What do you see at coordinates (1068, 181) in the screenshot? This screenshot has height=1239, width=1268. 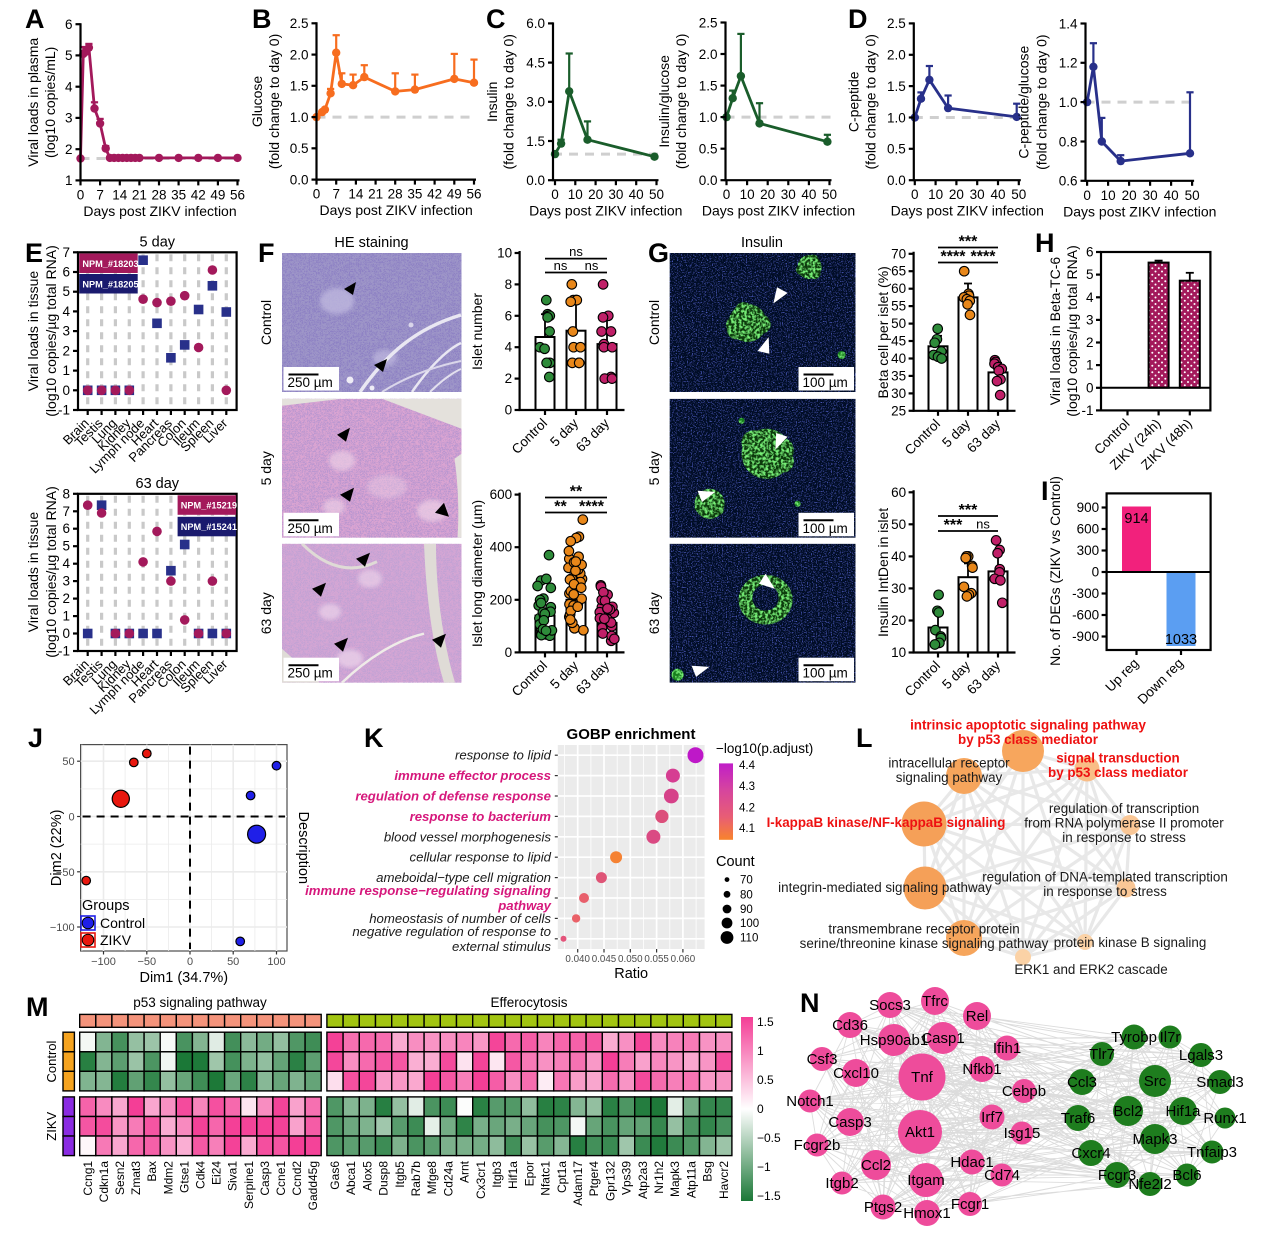 I see `svg-text: 0.6` at bounding box center [1068, 181].